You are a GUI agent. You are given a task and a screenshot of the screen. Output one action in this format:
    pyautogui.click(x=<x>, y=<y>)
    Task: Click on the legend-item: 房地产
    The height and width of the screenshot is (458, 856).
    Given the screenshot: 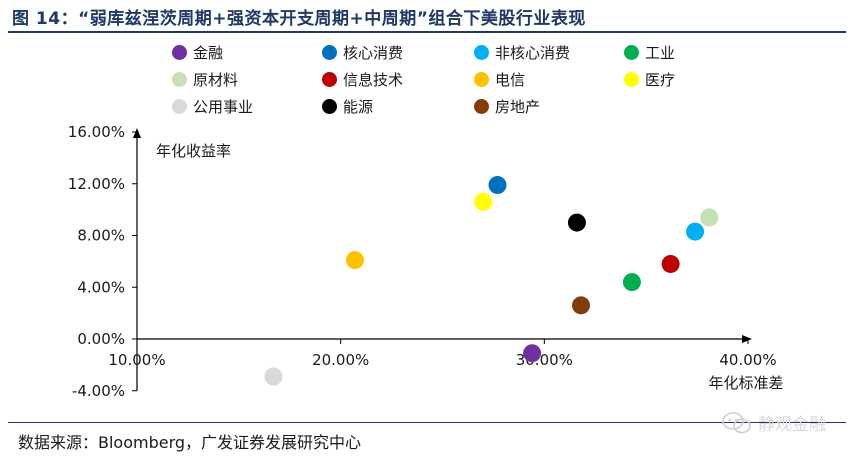 What is the action you would take?
    pyautogui.click(x=507, y=106)
    